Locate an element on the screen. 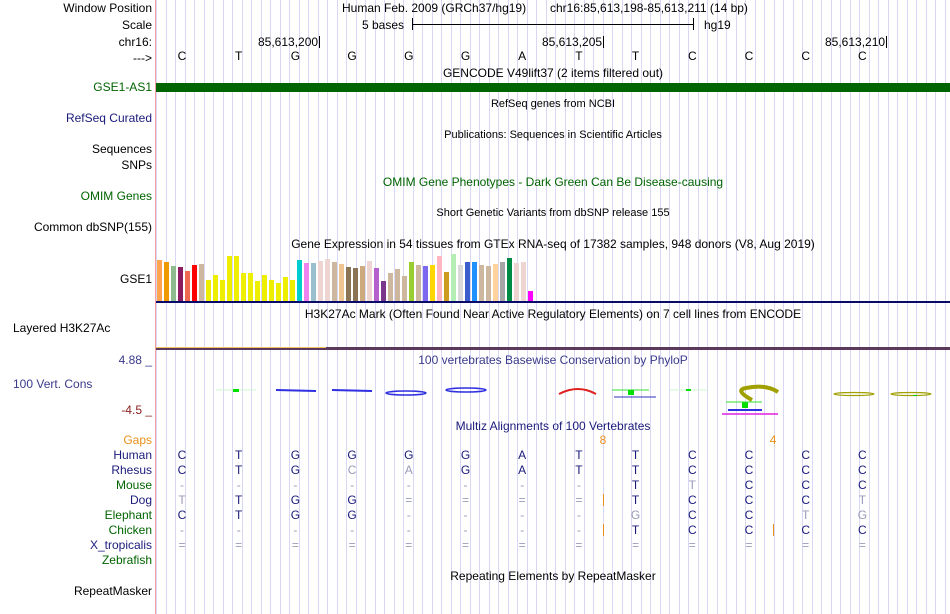  species-label: Zebrafish is located at coordinates (126, 560).